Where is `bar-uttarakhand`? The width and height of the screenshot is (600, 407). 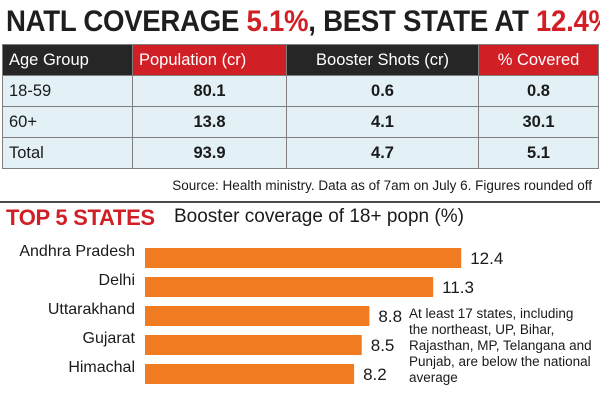 bar-uttarakhand is located at coordinates (257, 316).